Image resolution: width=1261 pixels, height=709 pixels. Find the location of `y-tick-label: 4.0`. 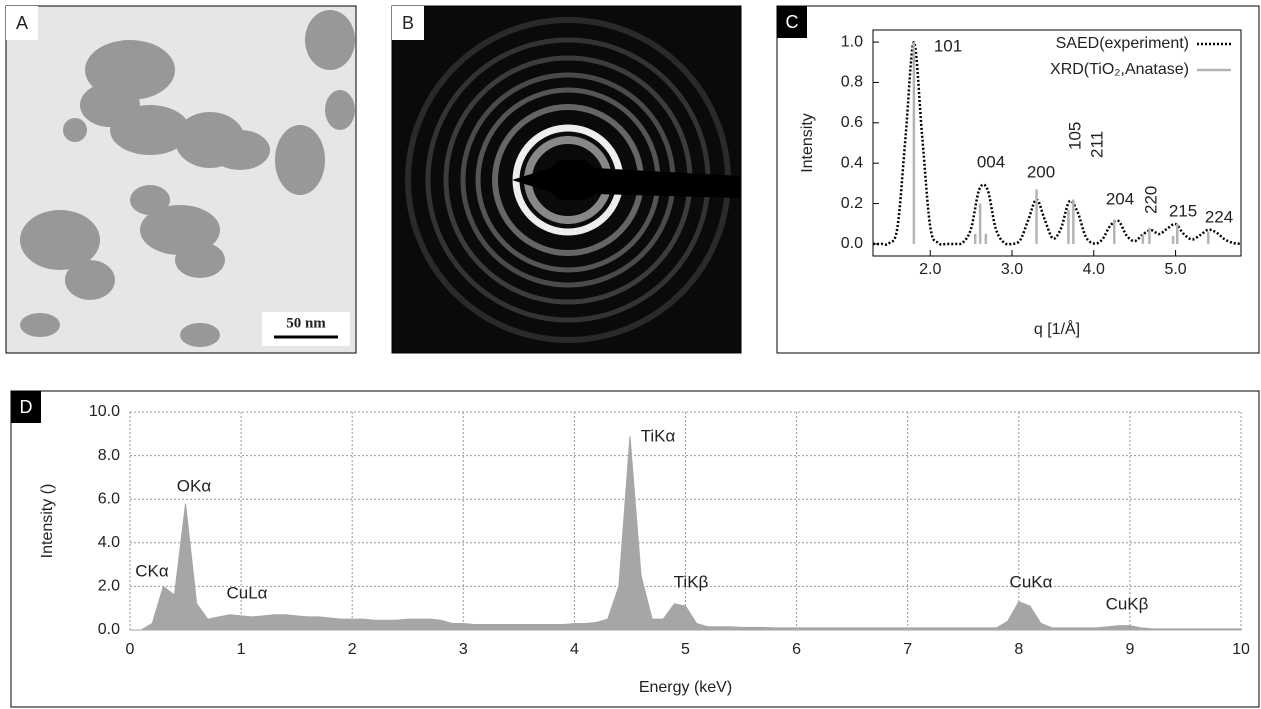

y-tick-label: 4.0 is located at coordinates (109, 542).